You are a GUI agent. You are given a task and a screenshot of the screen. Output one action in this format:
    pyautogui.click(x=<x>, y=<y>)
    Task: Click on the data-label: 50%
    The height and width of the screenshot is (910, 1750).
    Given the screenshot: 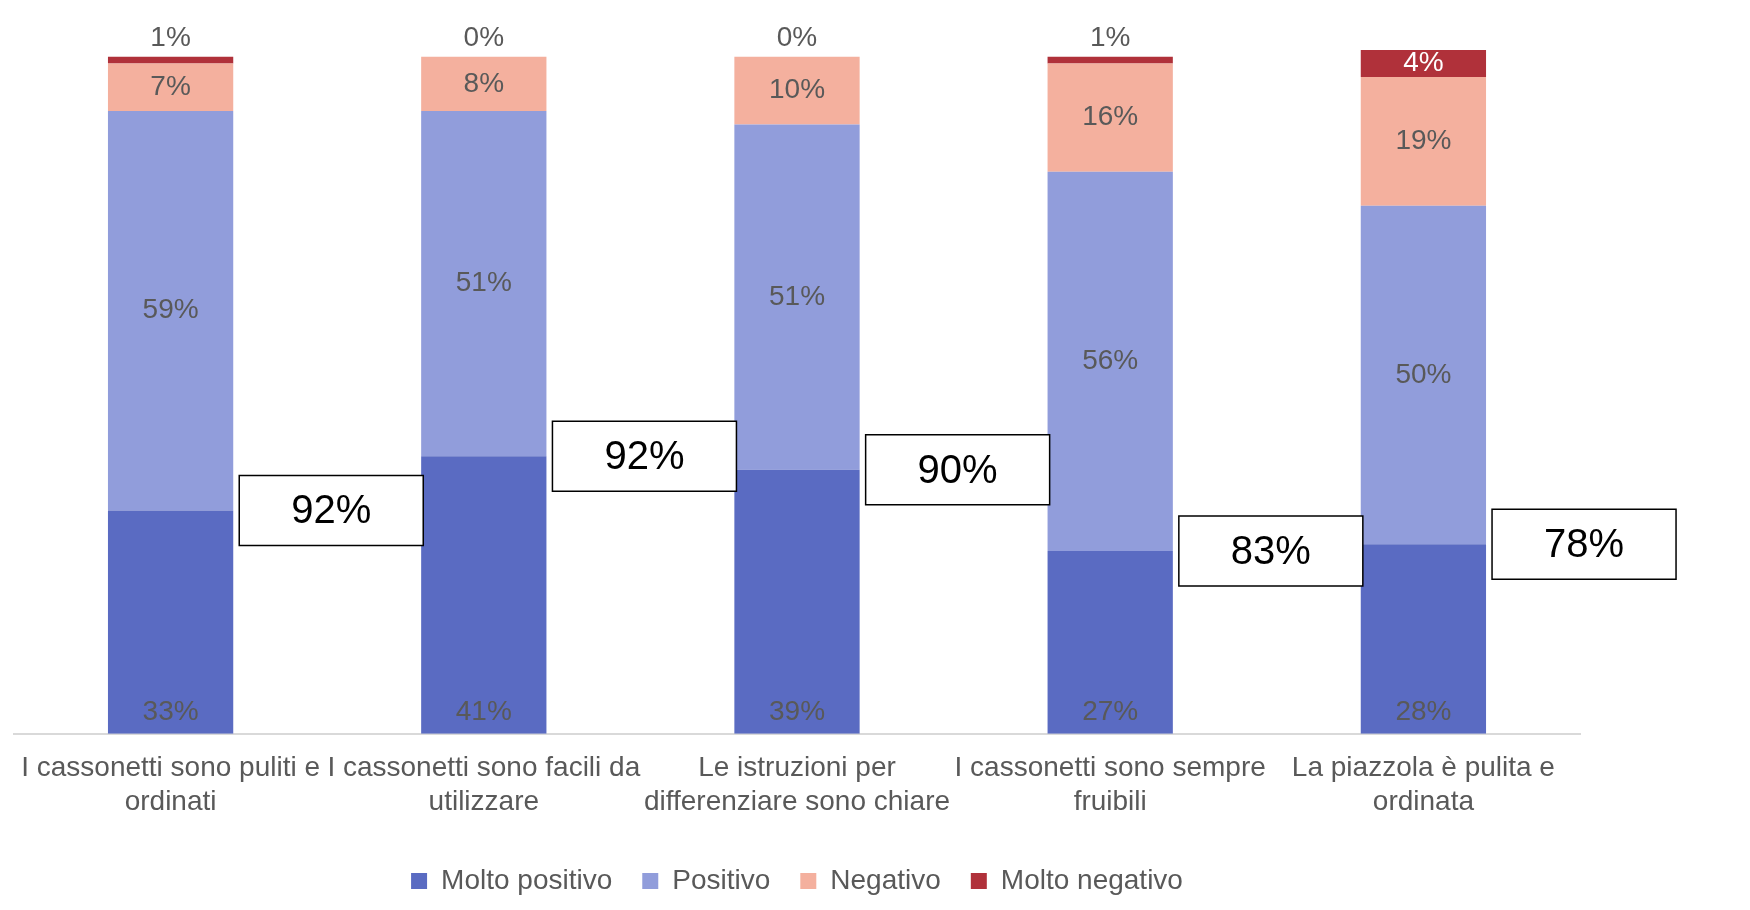 What is the action you would take?
    pyautogui.click(x=1423, y=373)
    